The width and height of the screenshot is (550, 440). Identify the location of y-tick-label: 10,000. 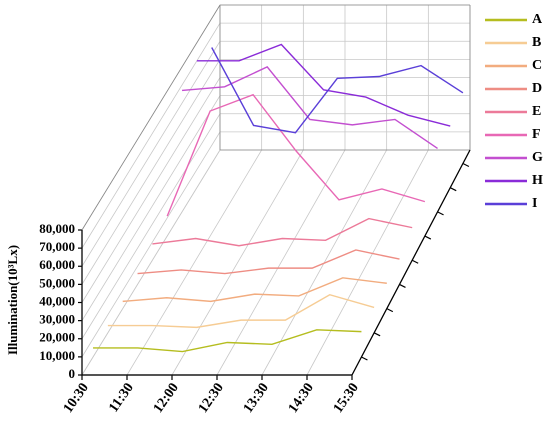
(57, 355).